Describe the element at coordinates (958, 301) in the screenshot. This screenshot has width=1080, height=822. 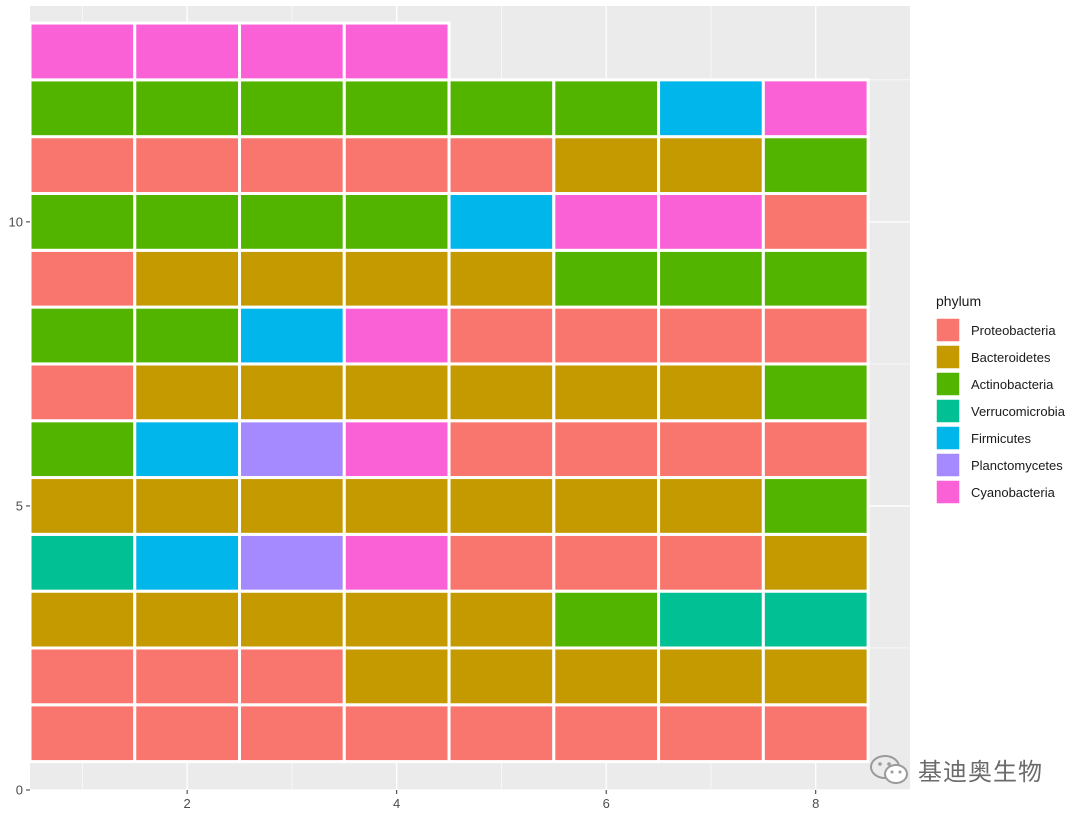
I see `legend-title: phylum` at that location.